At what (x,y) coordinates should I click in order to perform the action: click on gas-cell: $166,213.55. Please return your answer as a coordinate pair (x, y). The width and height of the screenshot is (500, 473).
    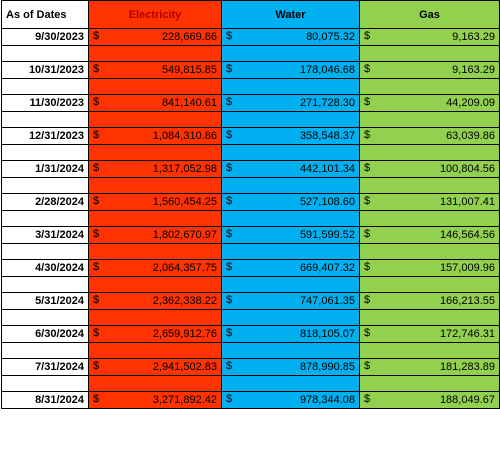
    Looking at the image, I should click on (429, 301).